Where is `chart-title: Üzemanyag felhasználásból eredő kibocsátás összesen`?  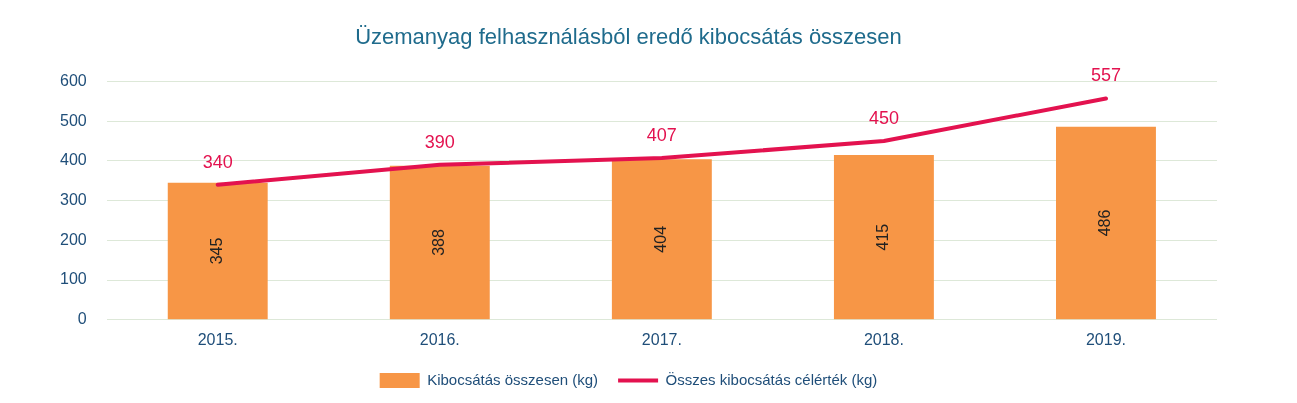 chart-title: Üzemanyag felhasználásból eredő kibocsátás összesen is located at coordinates (628, 37).